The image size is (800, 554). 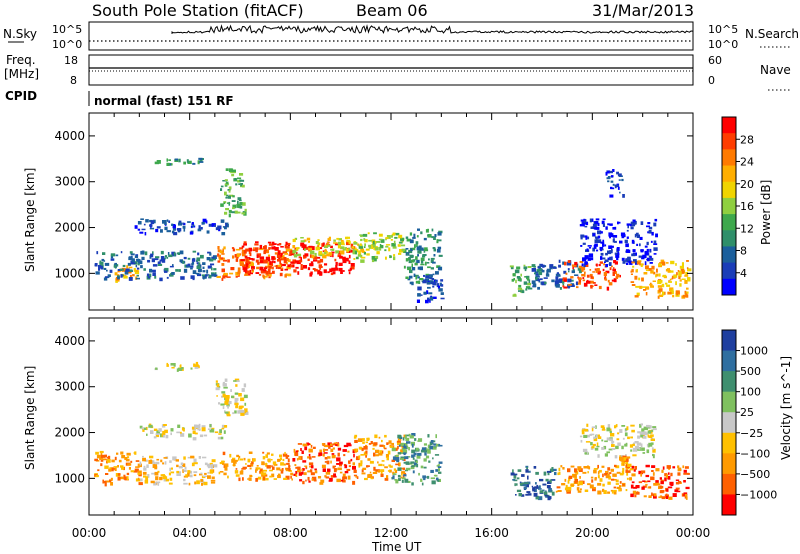 What do you see at coordinates (729, 422) in the screenshot?
I see `colorbar-frame` at bounding box center [729, 422].